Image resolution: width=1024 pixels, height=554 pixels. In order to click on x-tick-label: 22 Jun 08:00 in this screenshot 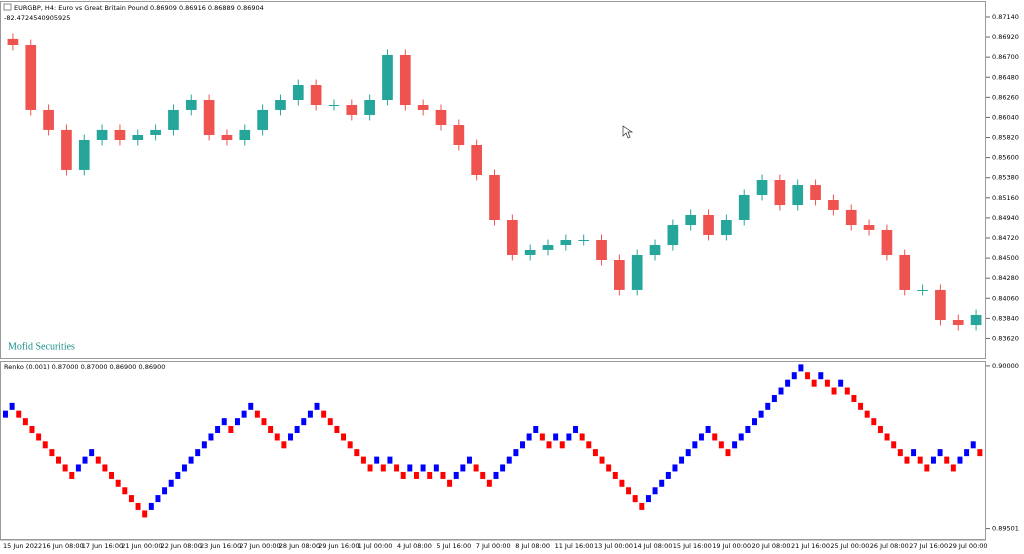, I will do `click(181, 546)`.